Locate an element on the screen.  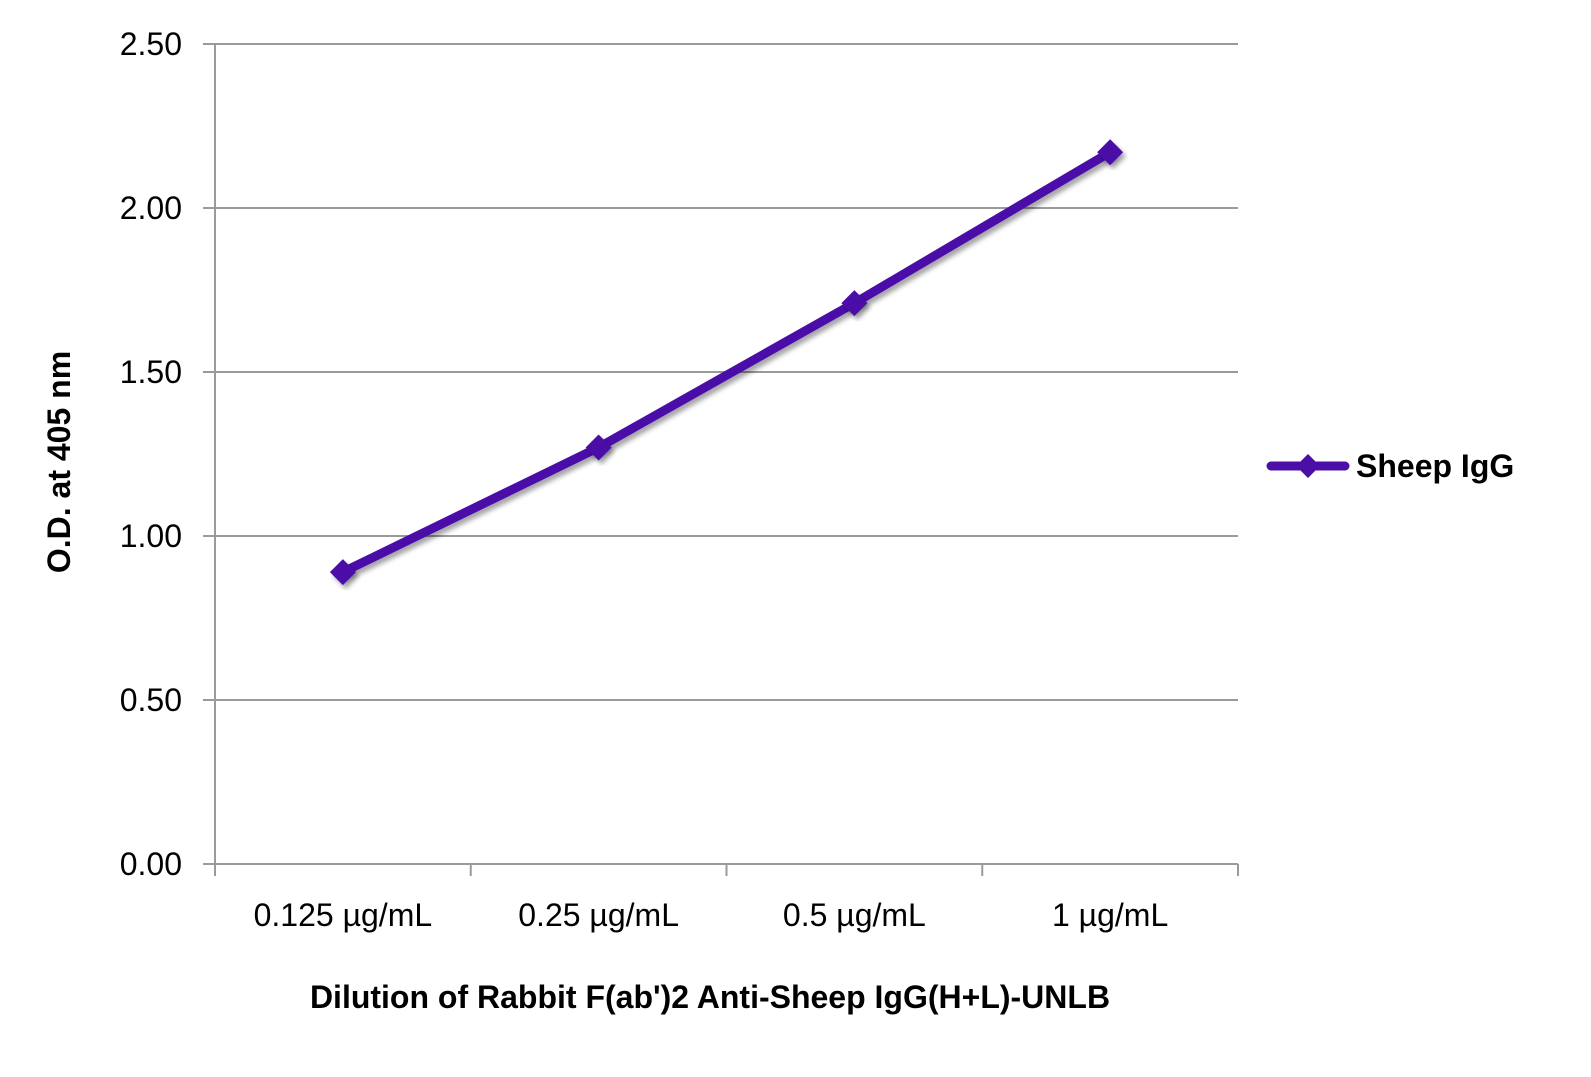
x-tick-label: 1 µg/mL is located at coordinates (1110, 915).